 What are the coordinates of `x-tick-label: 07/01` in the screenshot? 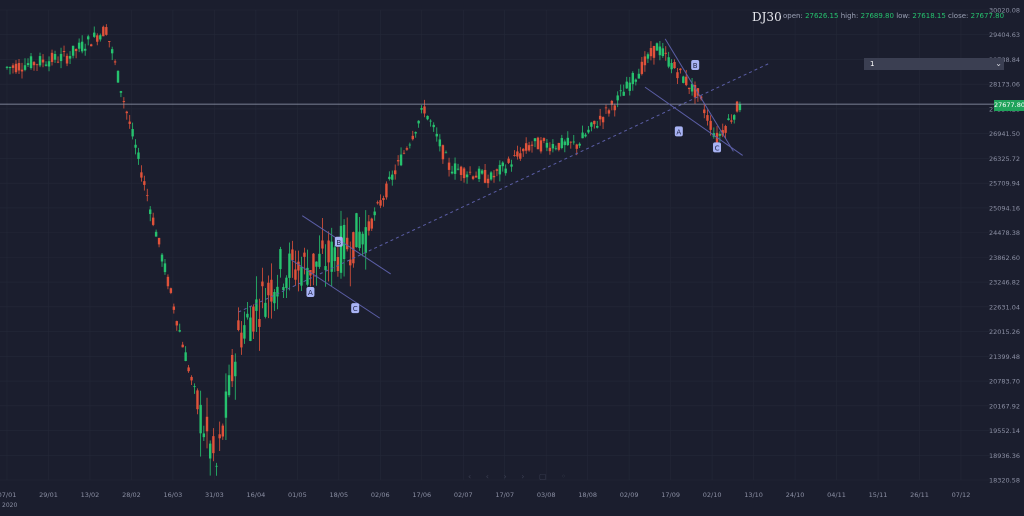 It's located at (8, 495).